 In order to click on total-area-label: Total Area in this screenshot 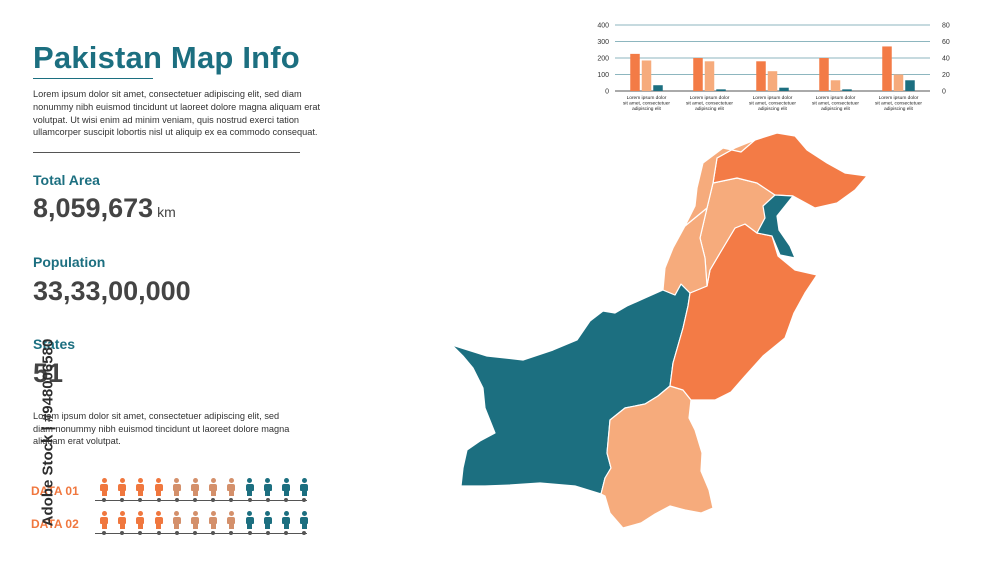, I will do `click(66, 180)`.